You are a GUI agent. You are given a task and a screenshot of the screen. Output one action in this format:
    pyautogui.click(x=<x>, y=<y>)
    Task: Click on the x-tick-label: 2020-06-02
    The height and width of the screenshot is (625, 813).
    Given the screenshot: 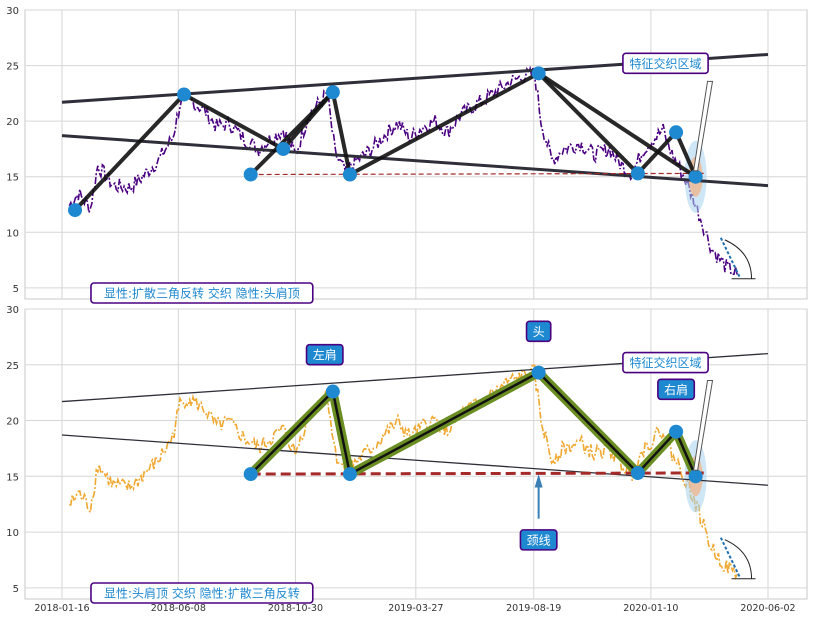 What is the action you would take?
    pyautogui.click(x=767, y=608)
    